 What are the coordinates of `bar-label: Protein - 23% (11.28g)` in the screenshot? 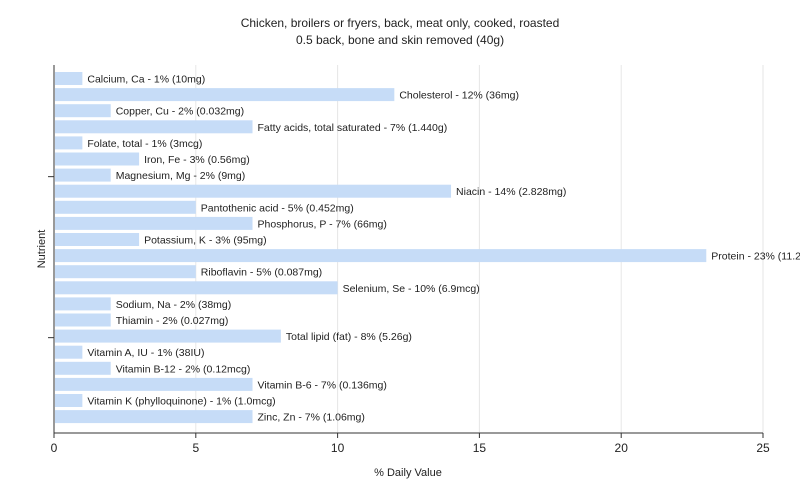 It's located at (755, 257).